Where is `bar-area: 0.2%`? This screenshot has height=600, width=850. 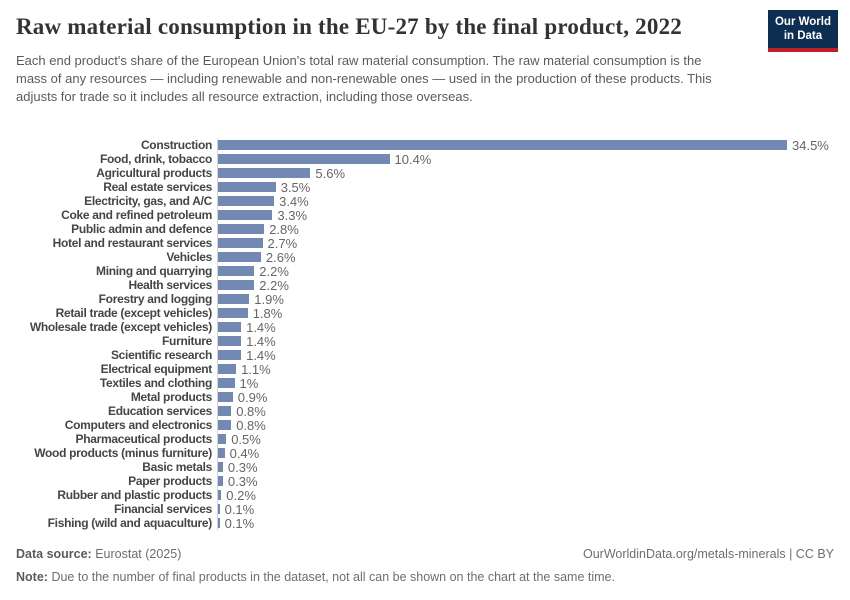 bar-area: 0.2% is located at coordinates (533, 495).